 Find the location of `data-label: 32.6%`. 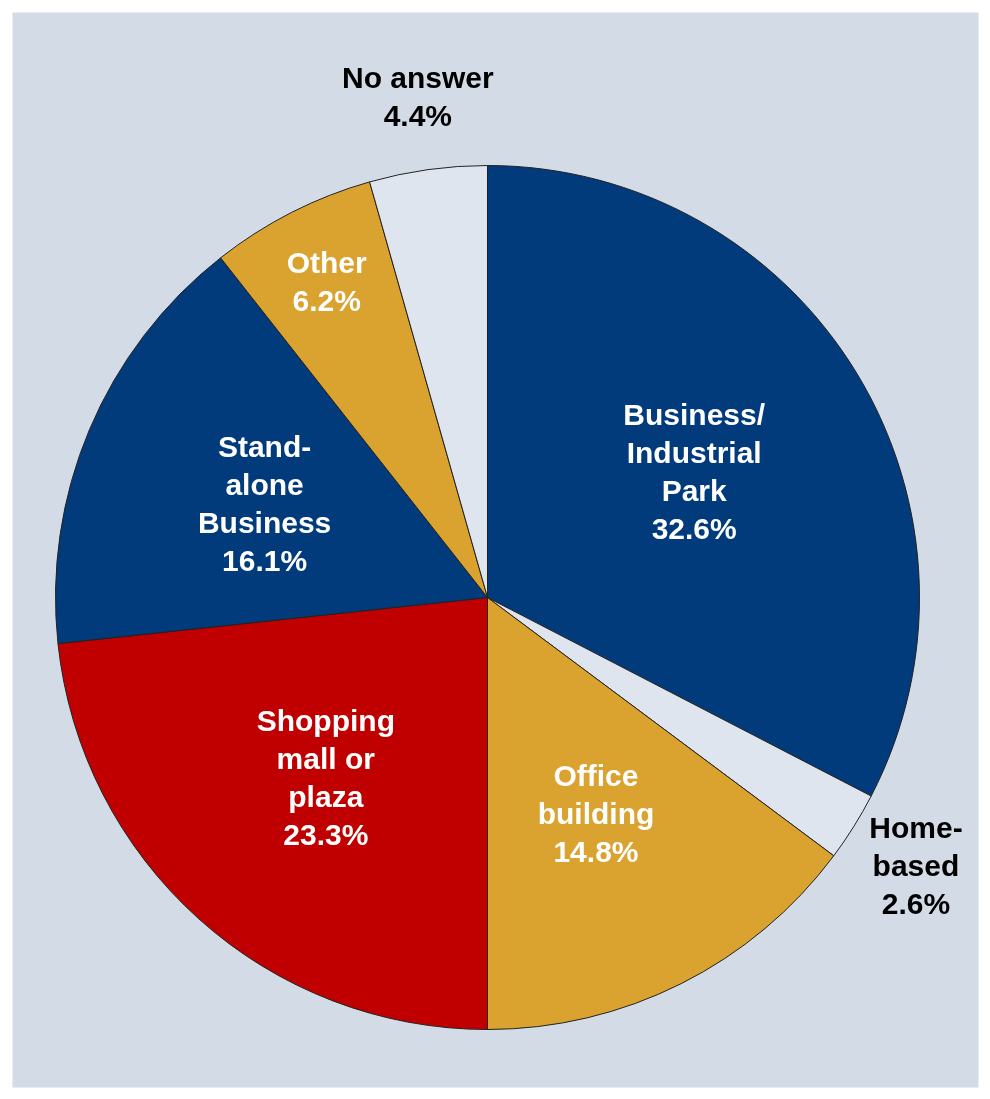

data-label: 32.6% is located at coordinates (694, 529).